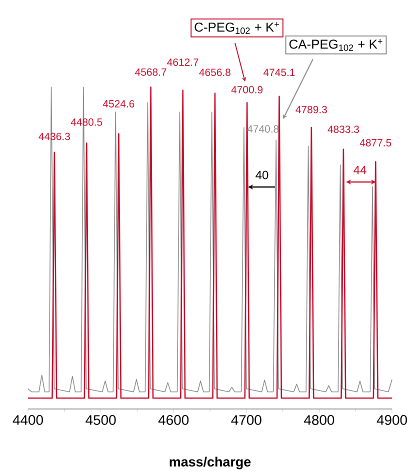 The width and height of the screenshot is (410, 472). What do you see at coordinates (343, 130) in the screenshot?
I see `annotation: 4833.3` at bounding box center [343, 130].